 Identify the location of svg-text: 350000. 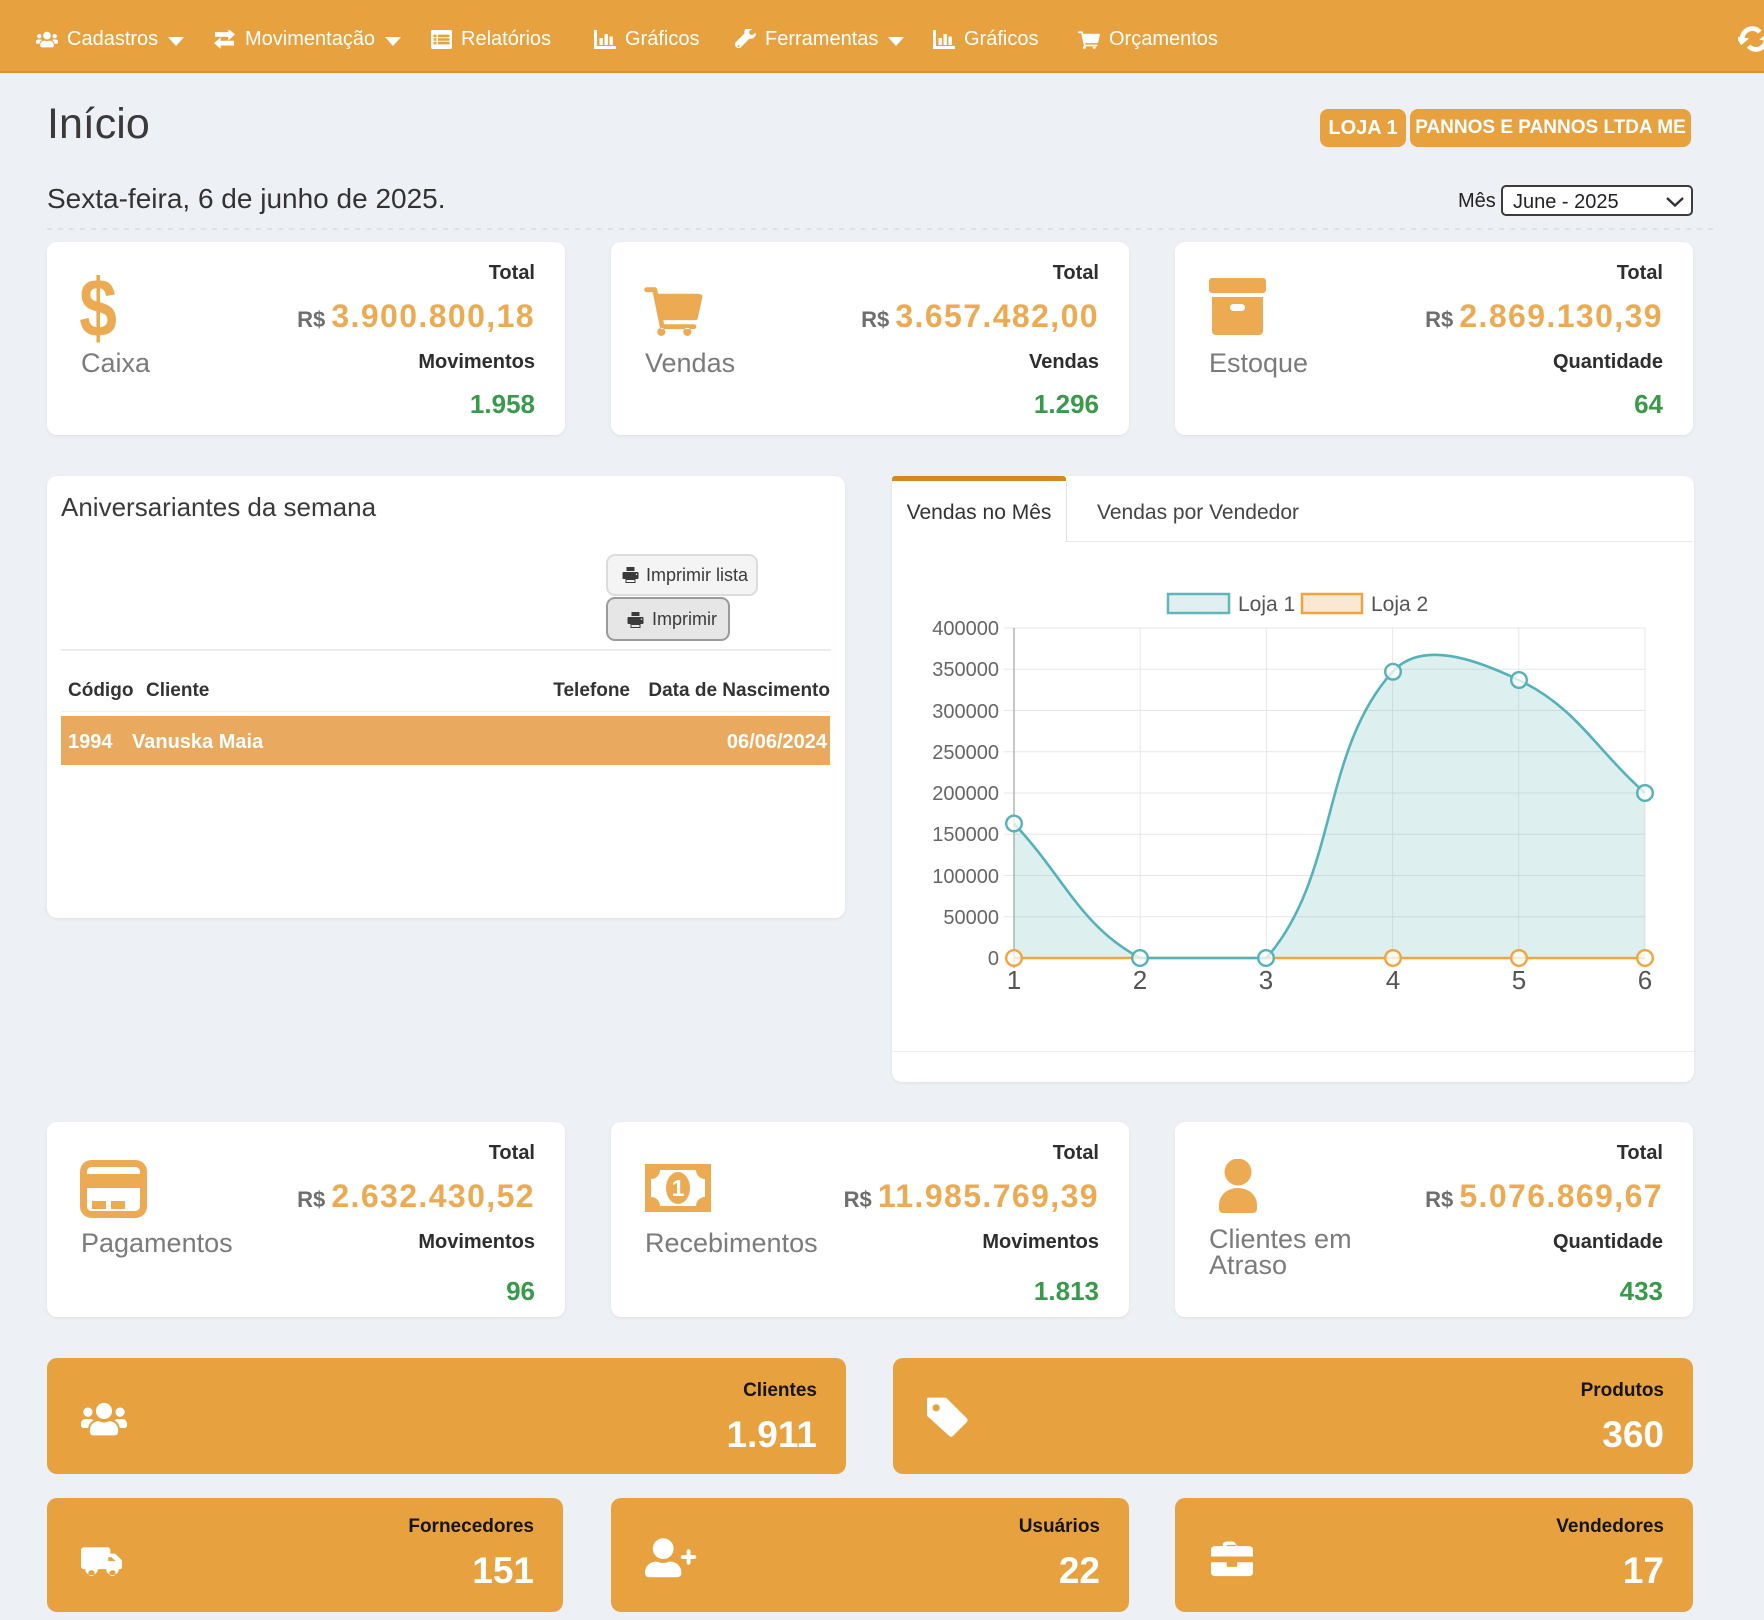
(965, 670).